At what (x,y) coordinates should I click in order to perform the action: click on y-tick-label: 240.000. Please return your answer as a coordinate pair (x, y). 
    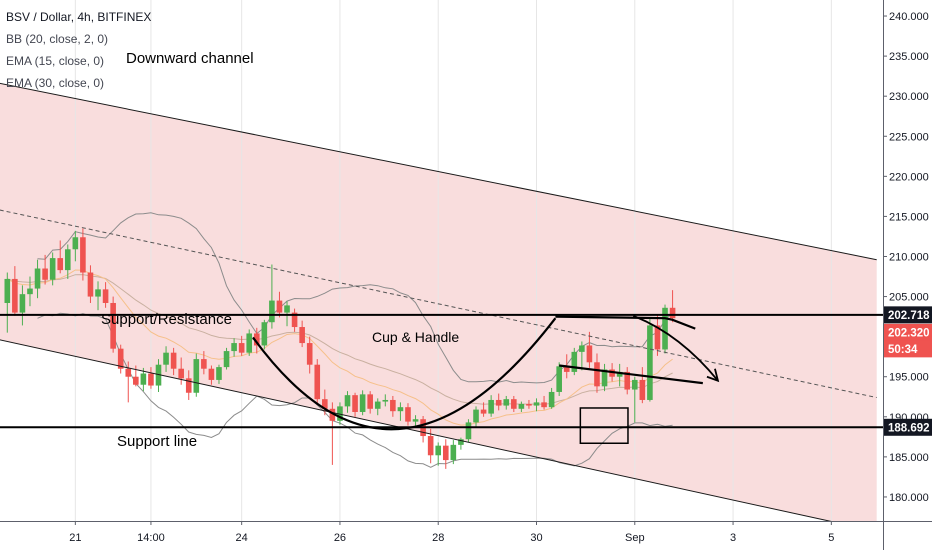
    Looking at the image, I should click on (909, 17).